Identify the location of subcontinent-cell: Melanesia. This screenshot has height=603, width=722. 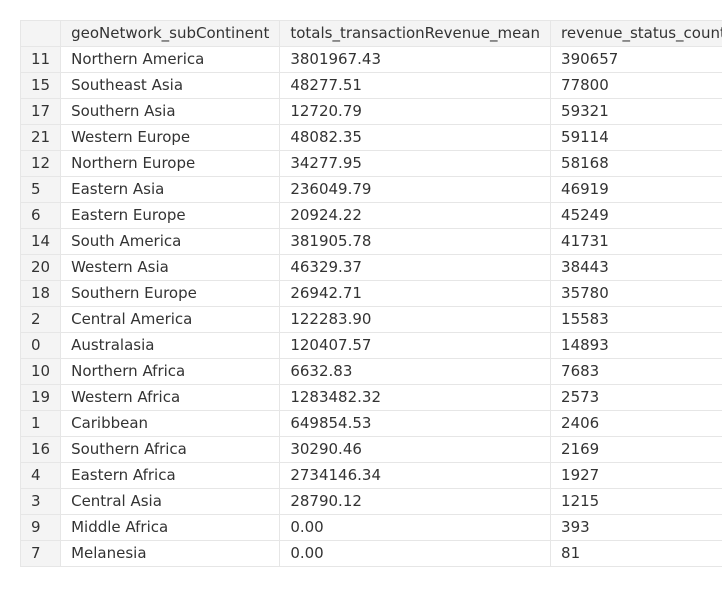
(170, 553).